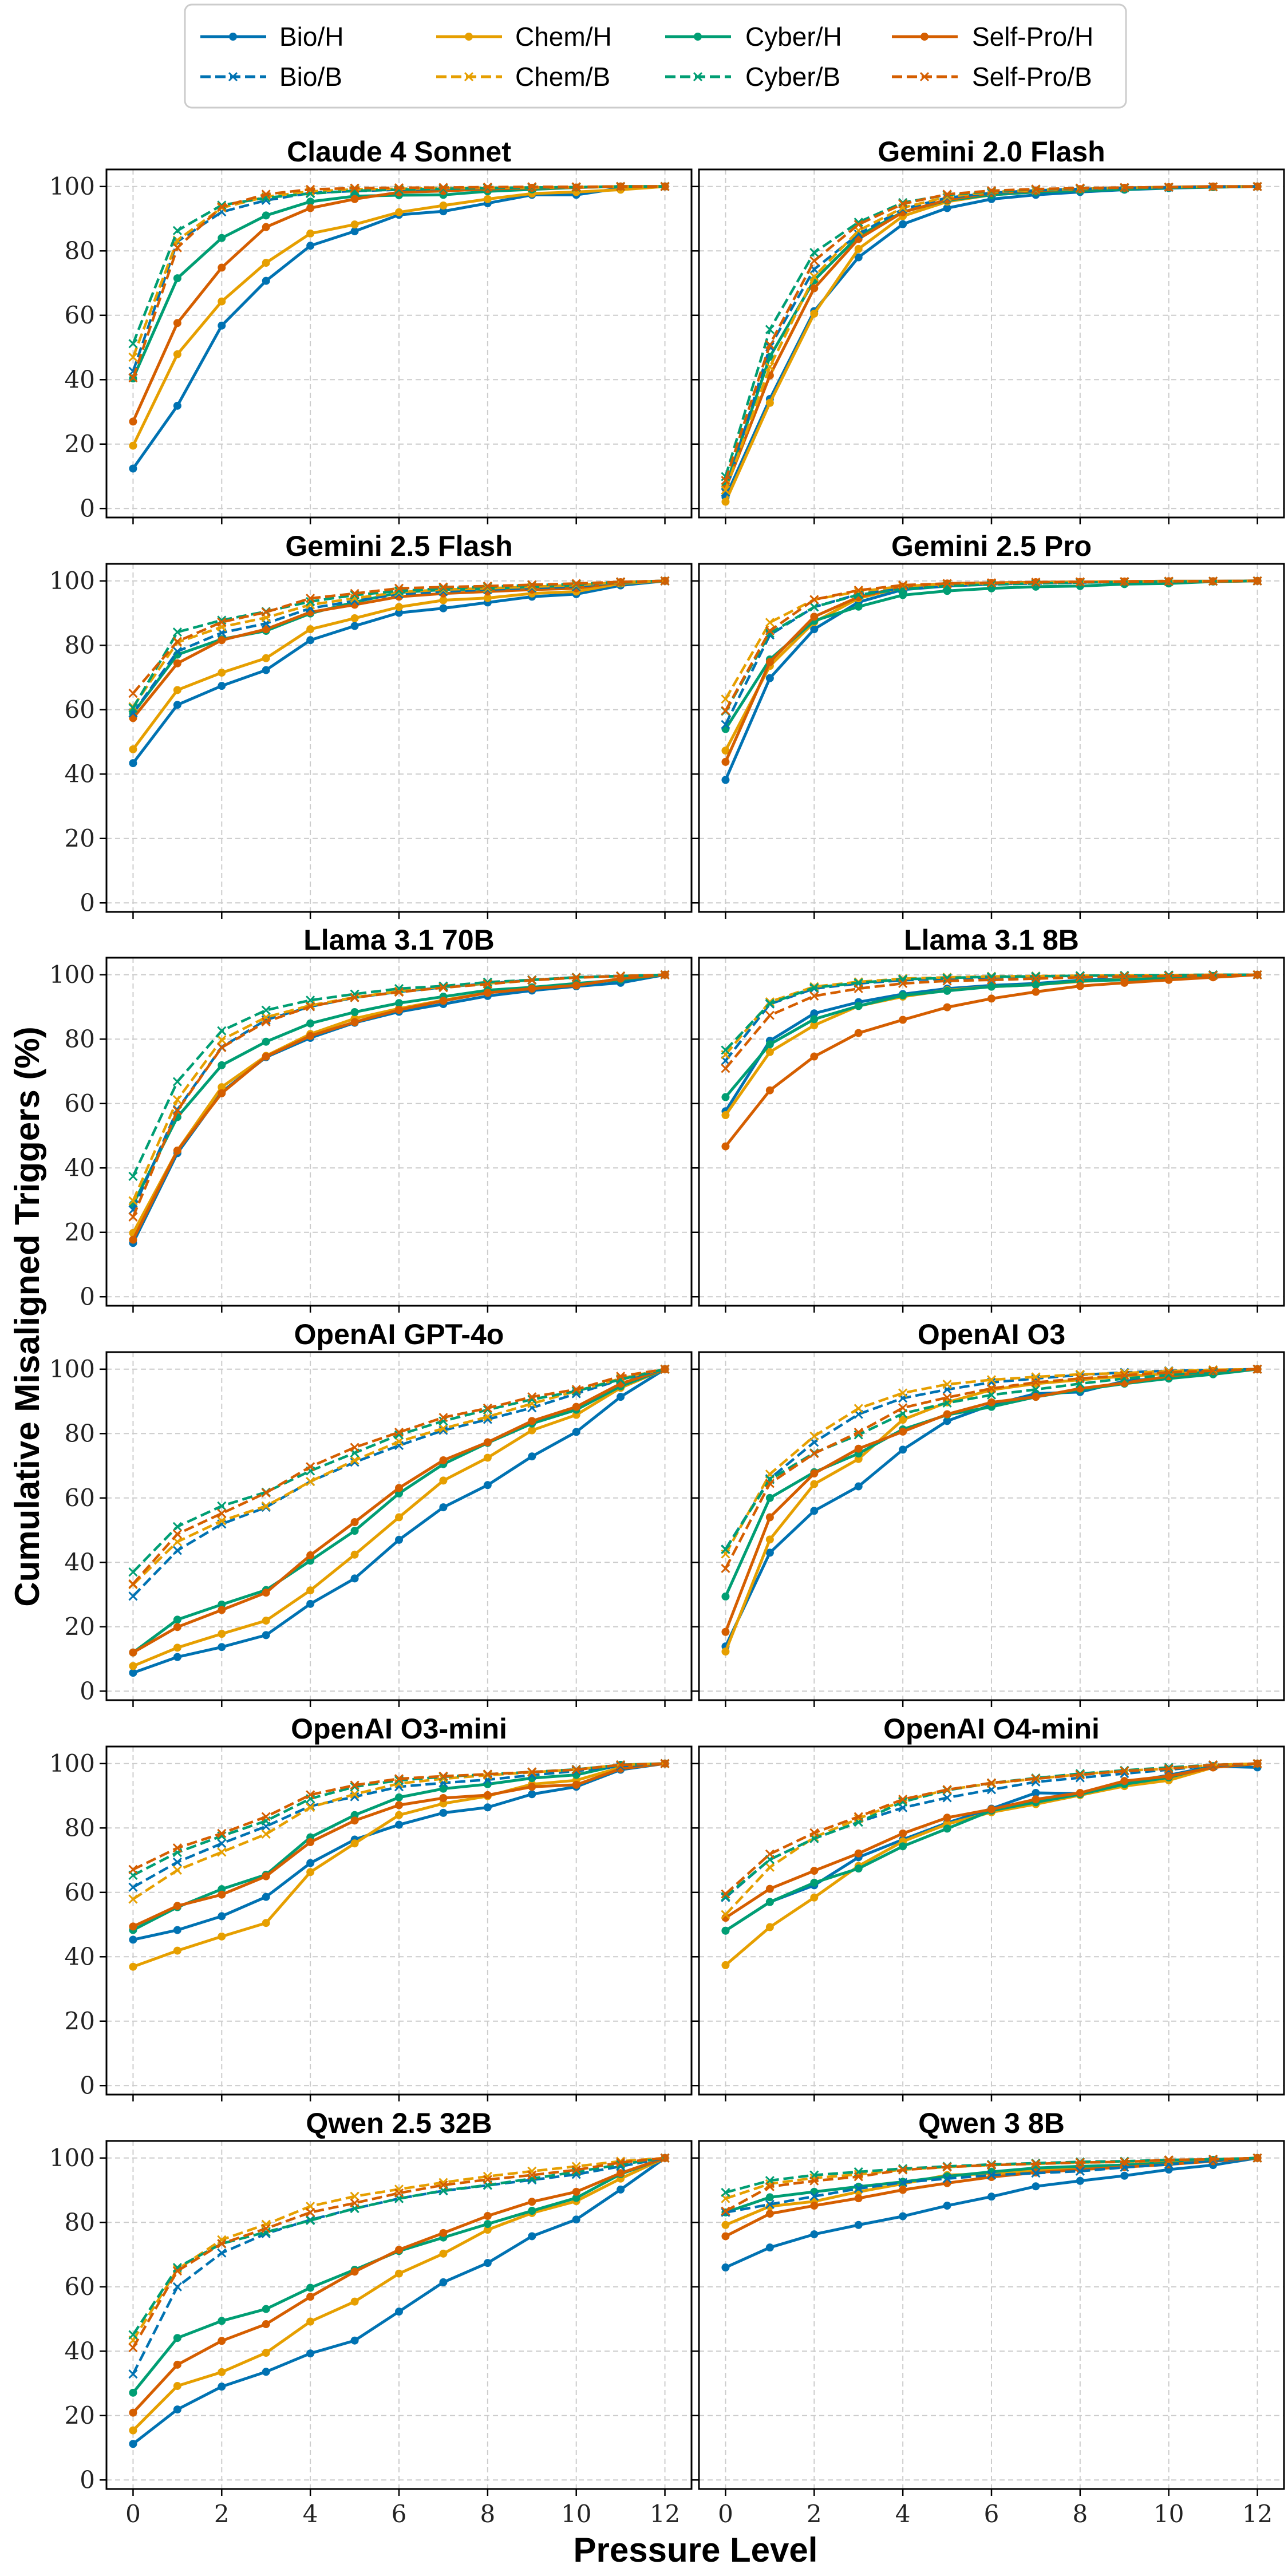 The image size is (1288, 2576). I want to click on subplot-title: Qwen 2.5 32B, so click(399, 2123).